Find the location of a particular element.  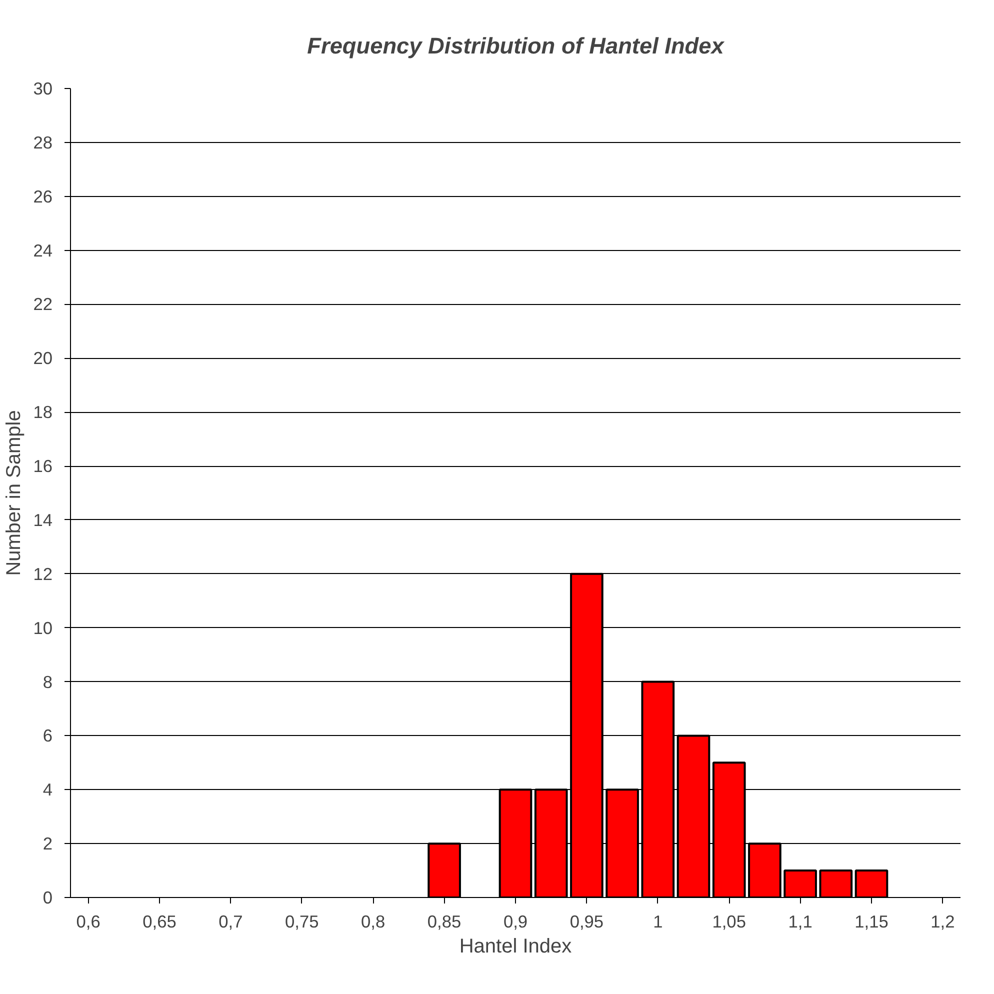

x-tick-label: 0,85 is located at coordinates (444, 922).